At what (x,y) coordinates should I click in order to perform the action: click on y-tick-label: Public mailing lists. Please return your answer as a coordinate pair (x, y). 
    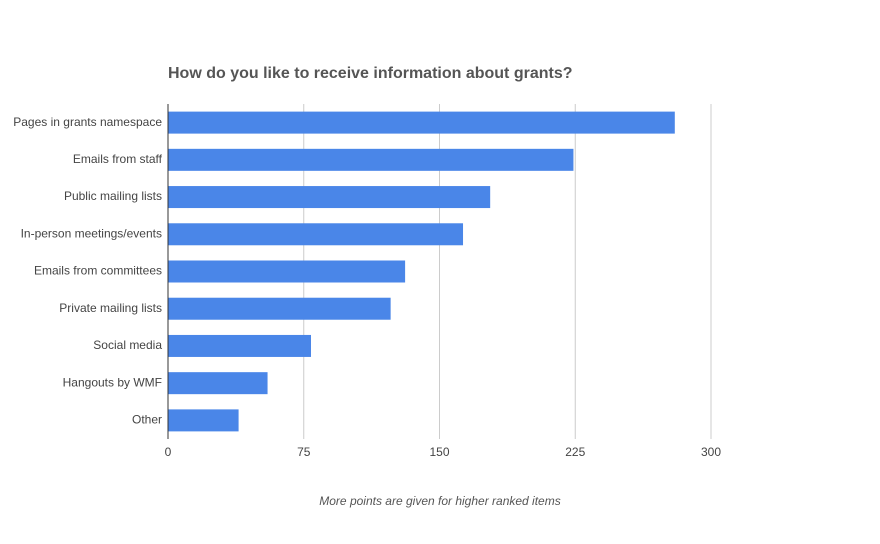
    Looking at the image, I should click on (113, 196).